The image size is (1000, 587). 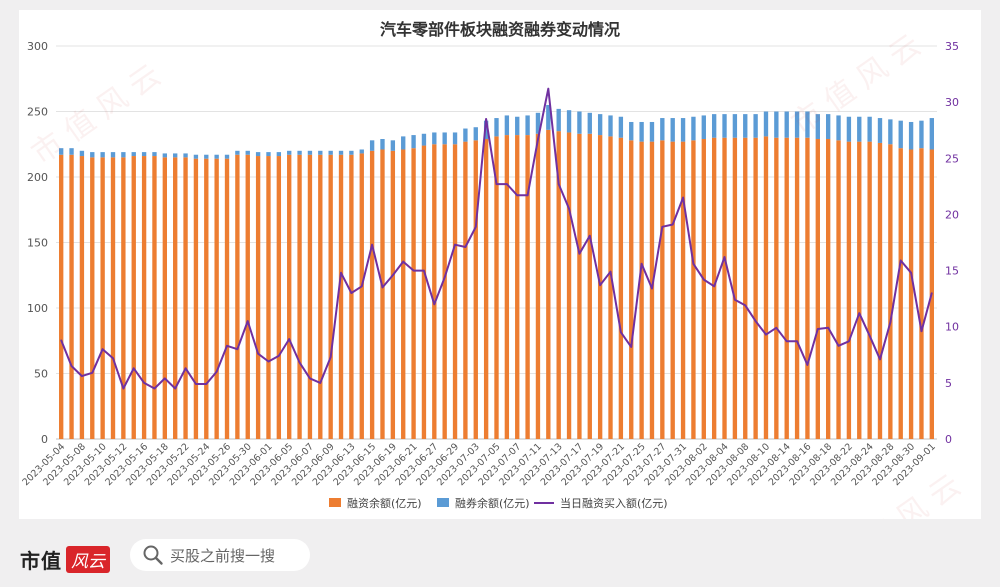 I want to click on y-tick-label: 0, so click(x=44, y=439).